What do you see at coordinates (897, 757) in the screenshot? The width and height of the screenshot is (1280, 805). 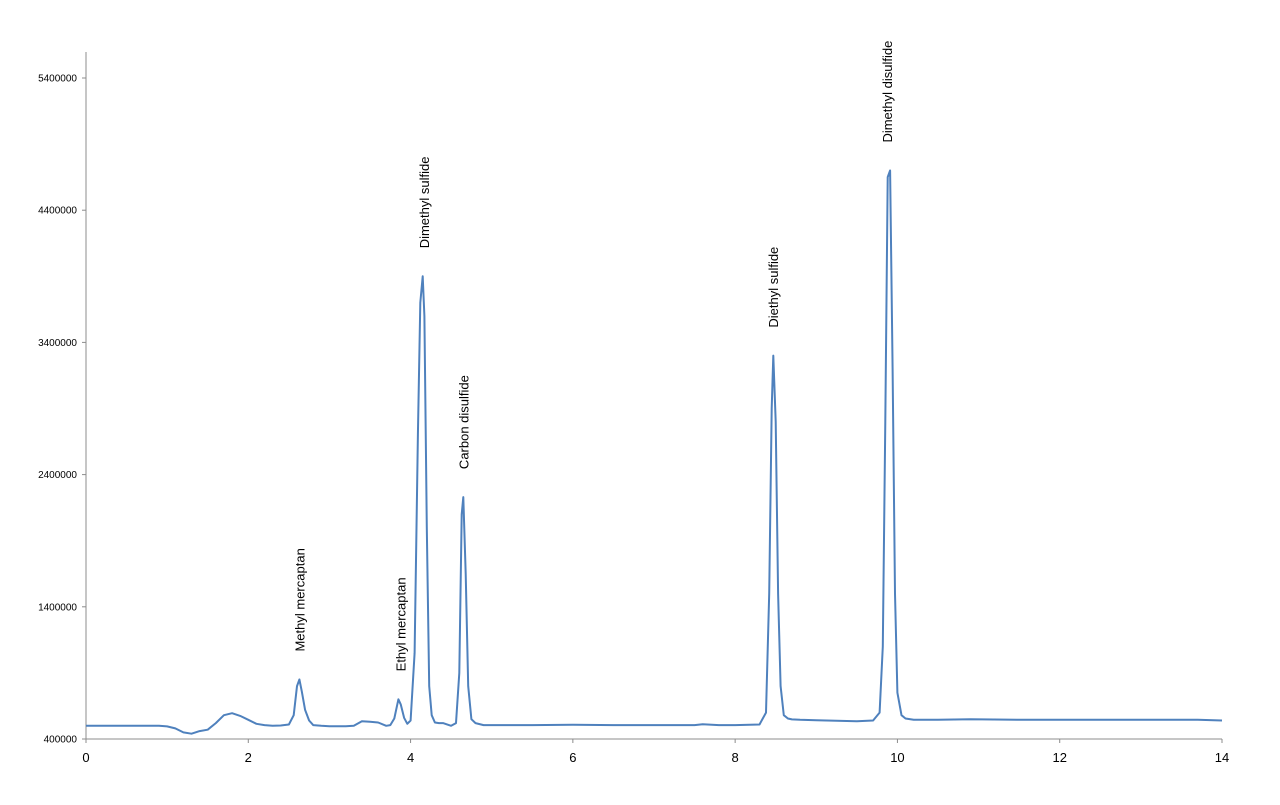 I see `x-tick-label: 10` at bounding box center [897, 757].